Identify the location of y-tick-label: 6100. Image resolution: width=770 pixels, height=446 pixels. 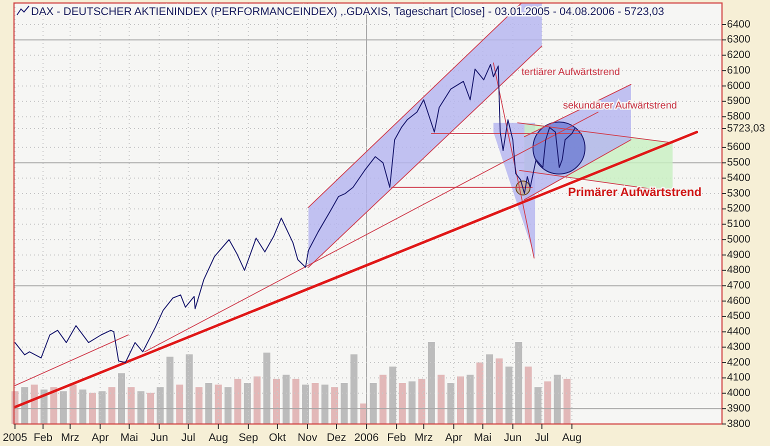
(739, 70).